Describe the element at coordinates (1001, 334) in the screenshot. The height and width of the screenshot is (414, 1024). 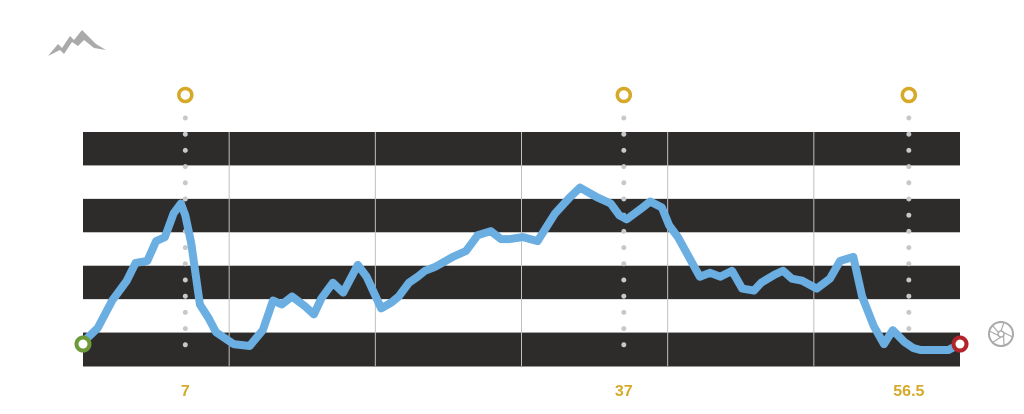
I see `bicycle-wheel-icon` at that location.